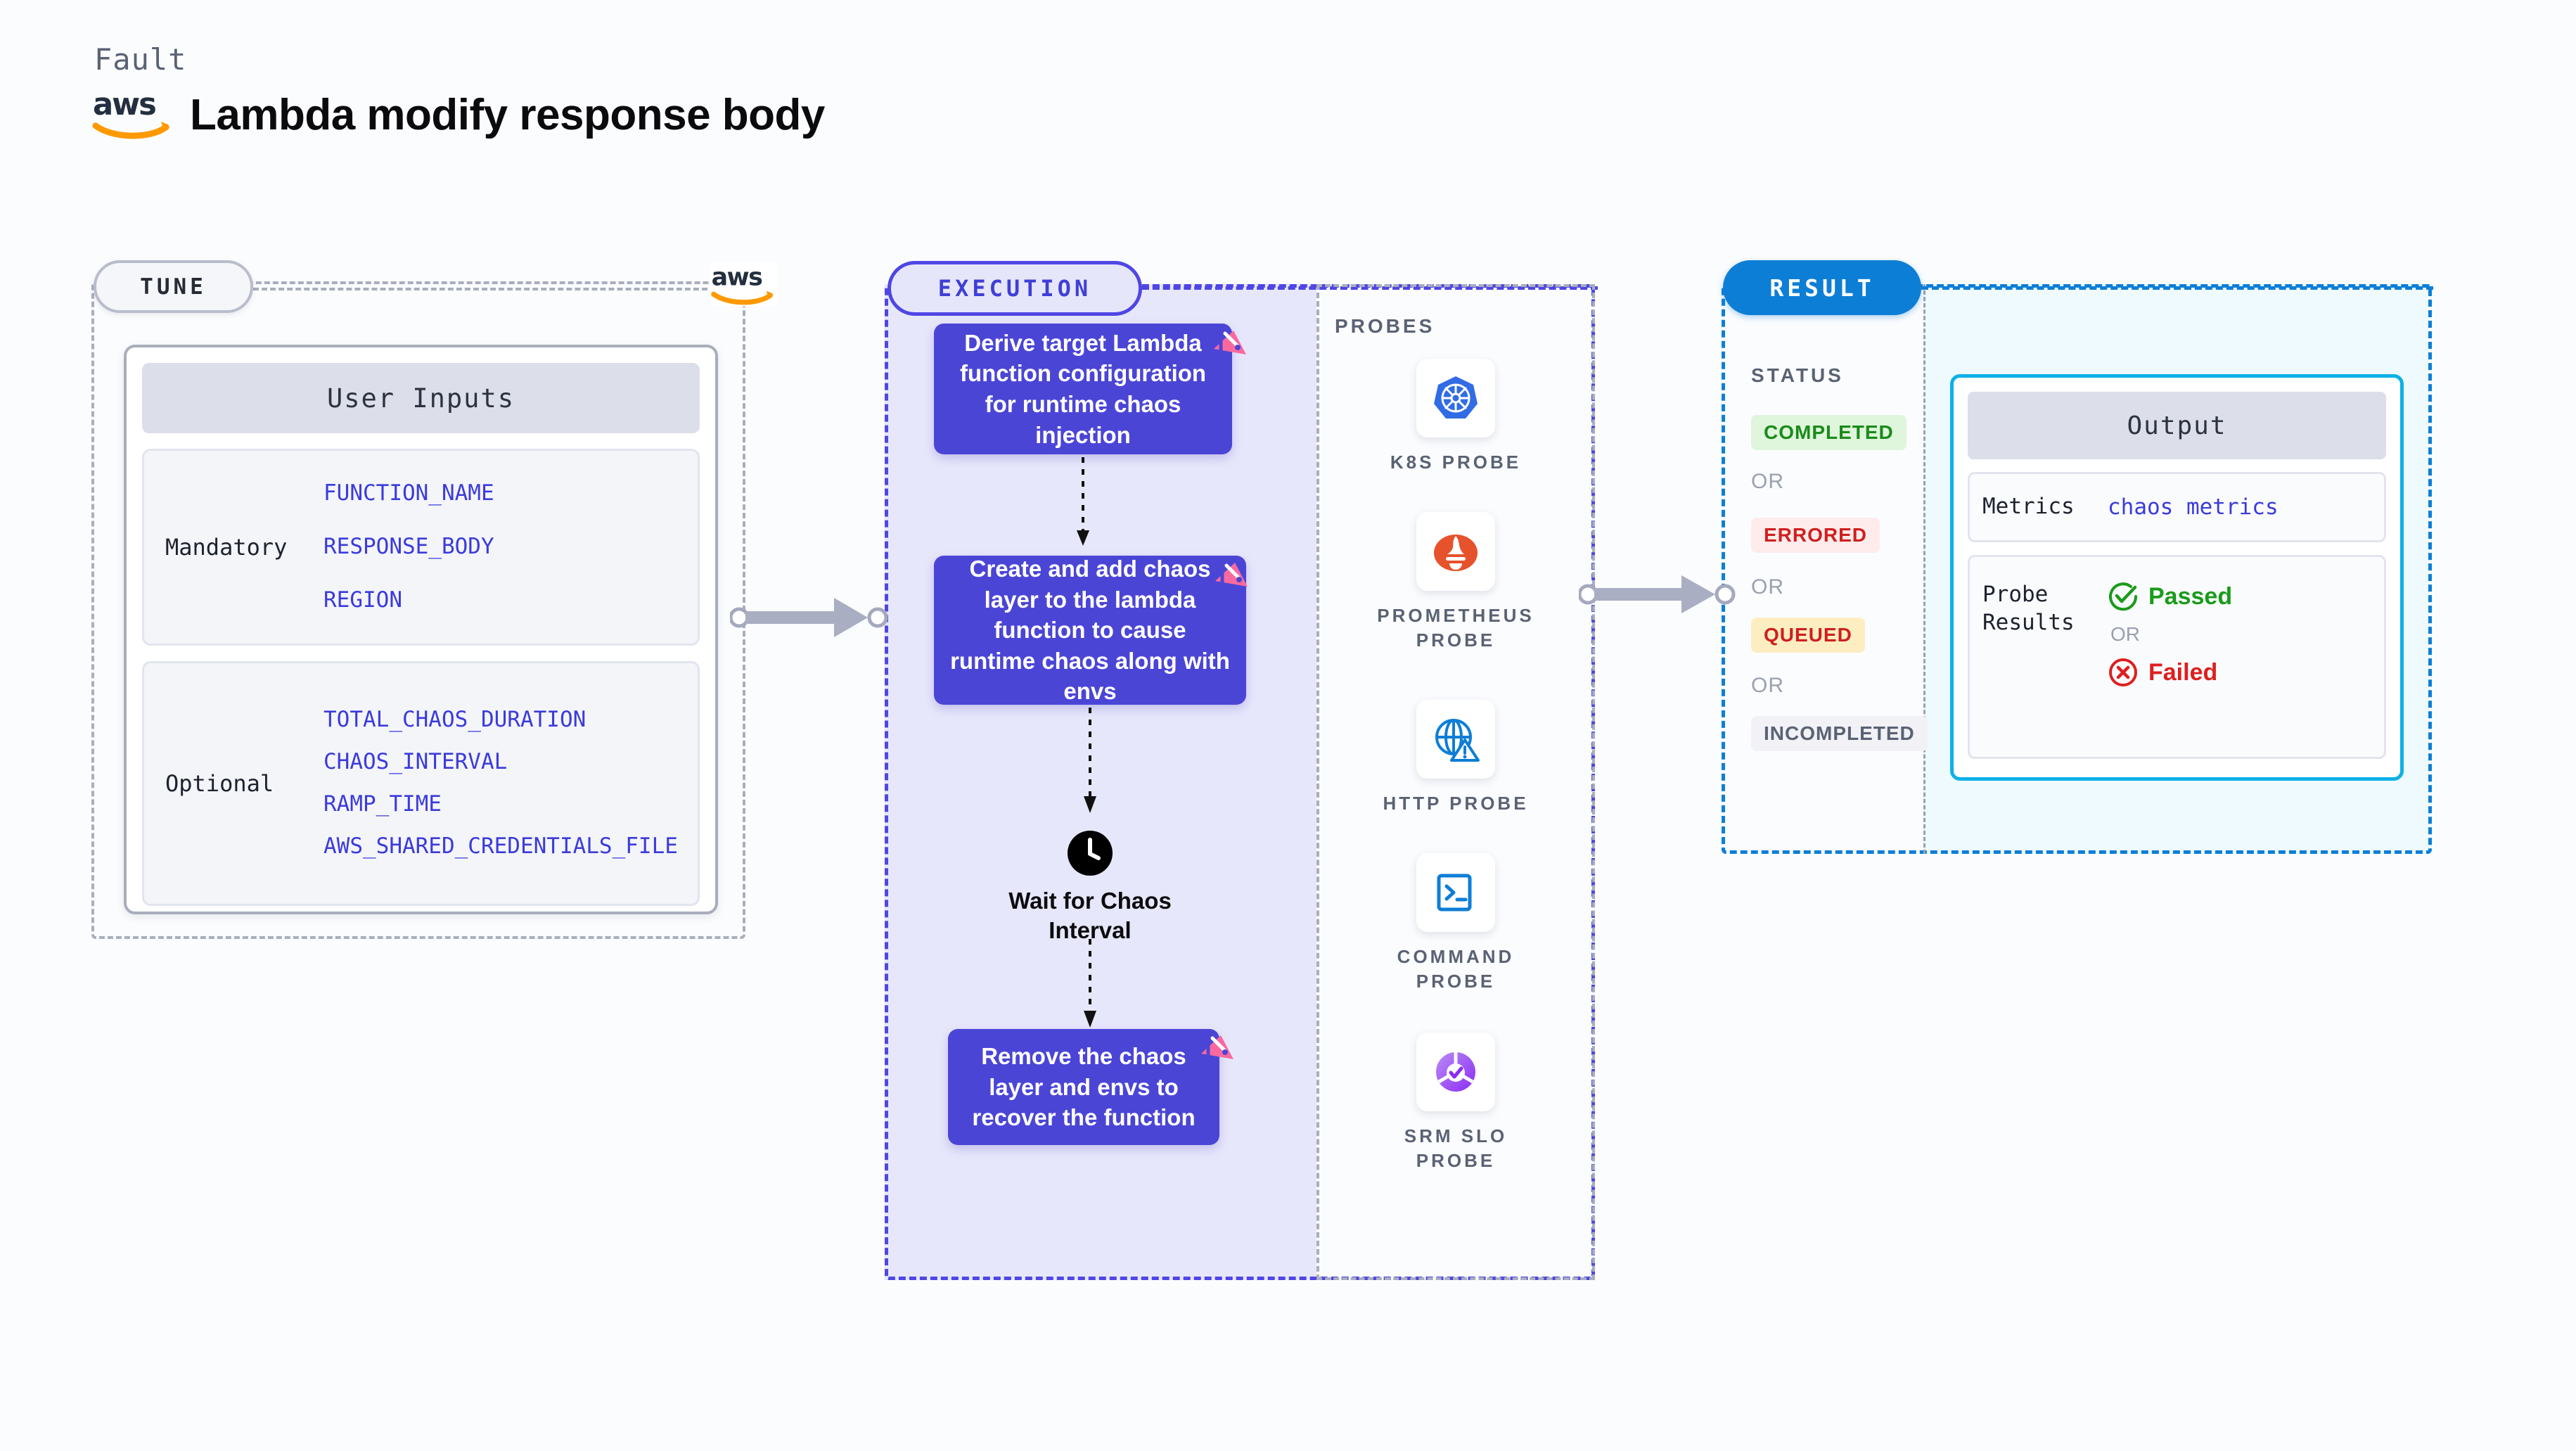  Describe the element at coordinates (2029, 507) in the screenshot. I see `metrics-key-label: Metrics` at that location.